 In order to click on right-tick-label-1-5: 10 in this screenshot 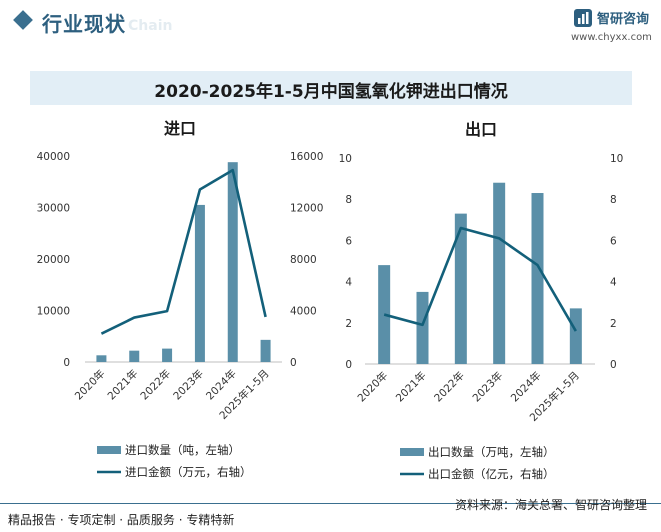, I will do `click(616, 159)`.